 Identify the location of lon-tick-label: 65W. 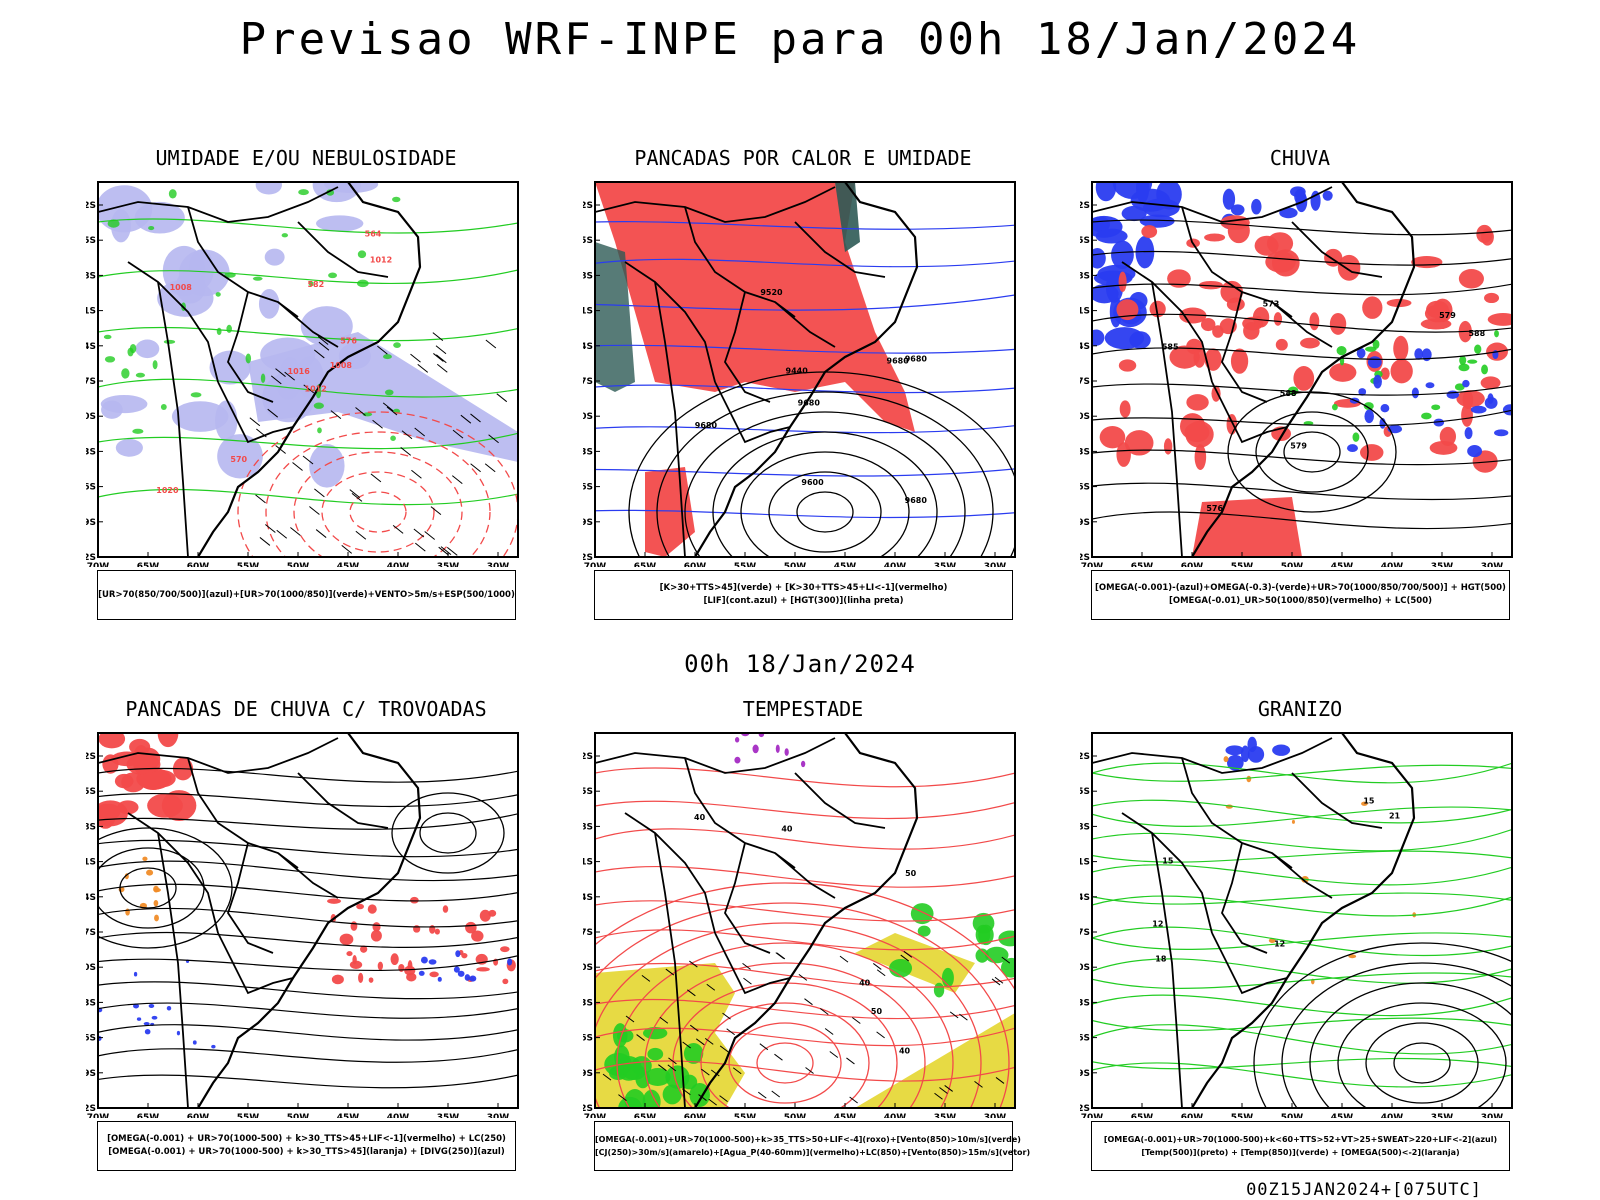
(1142, 564).